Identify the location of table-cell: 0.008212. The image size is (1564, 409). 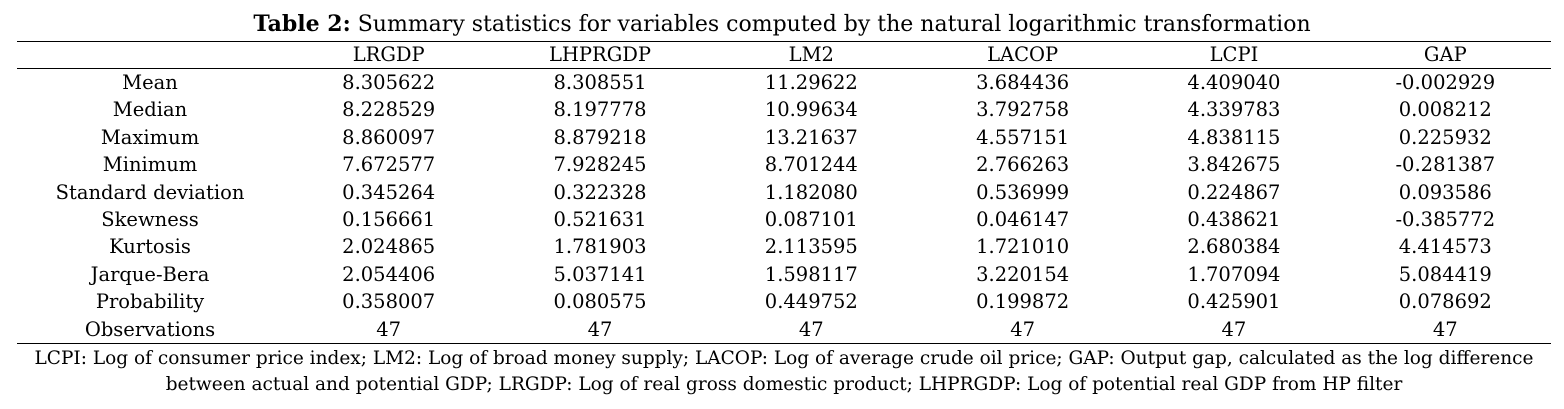
(1445, 110).